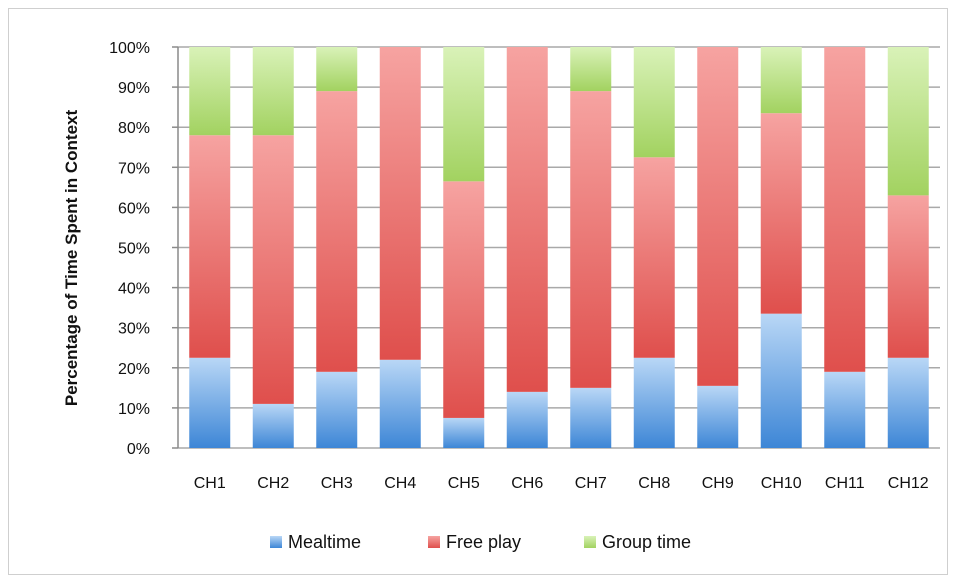 Image resolution: width=958 pixels, height=583 pixels. I want to click on x-tick-label: CH2, so click(273, 483).